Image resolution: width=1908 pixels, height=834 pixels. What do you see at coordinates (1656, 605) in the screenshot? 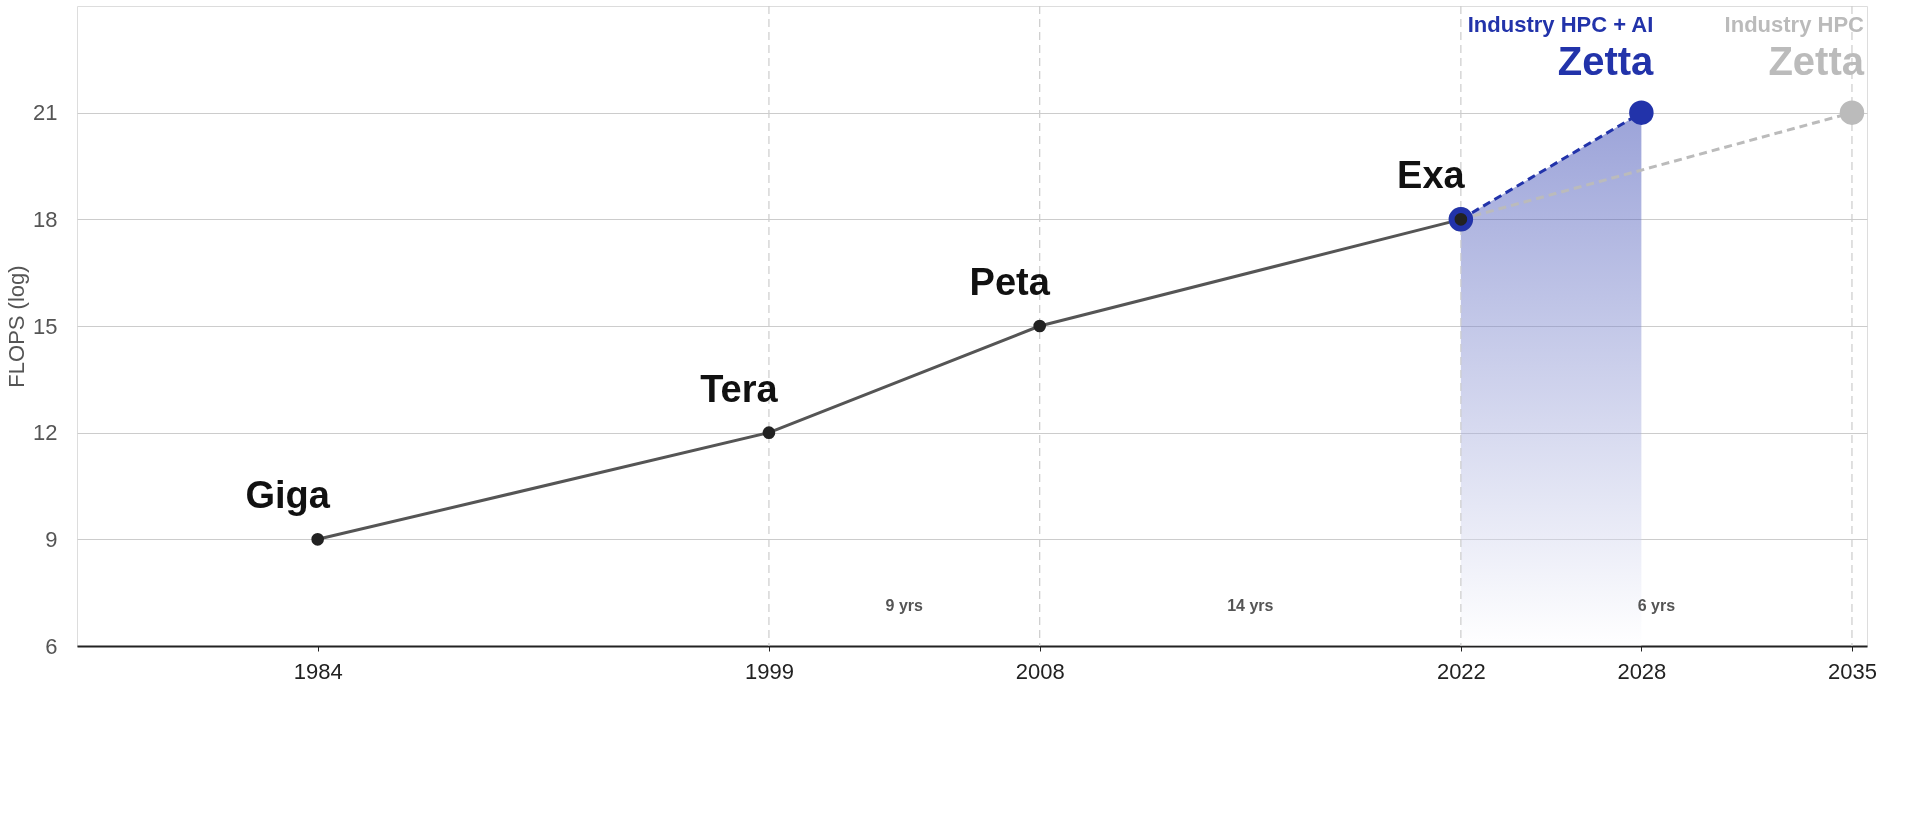
I see `annotation: 6 yrs` at bounding box center [1656, 605].